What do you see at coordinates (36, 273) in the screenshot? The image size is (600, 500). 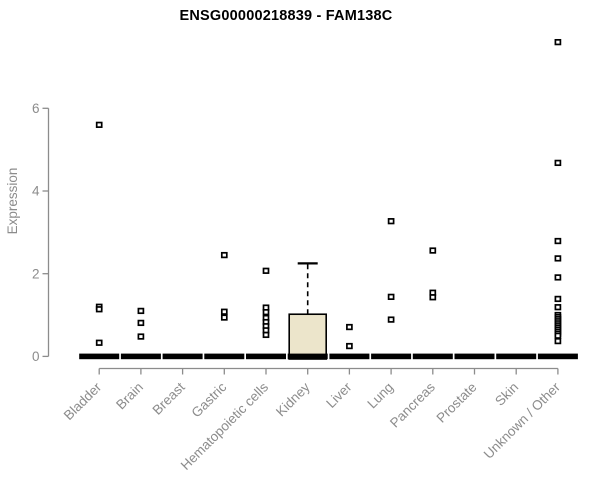 I see `y-tick-label: 2` at bounding box center [36, 273].